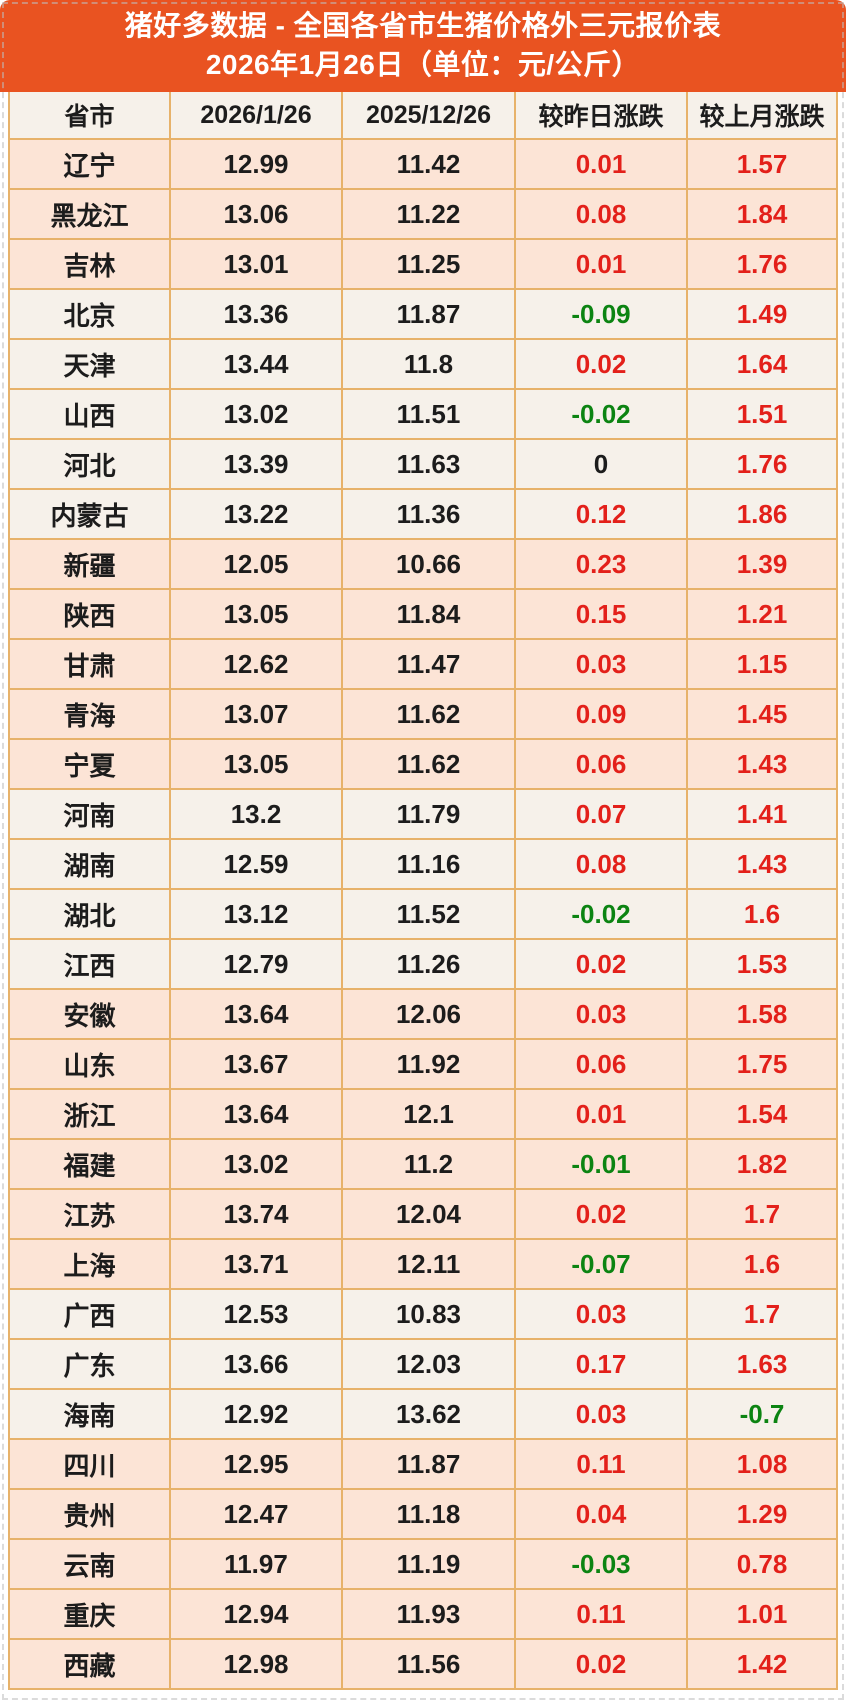  I want to click on day-change-cell: 0.09, so click(602, 714).